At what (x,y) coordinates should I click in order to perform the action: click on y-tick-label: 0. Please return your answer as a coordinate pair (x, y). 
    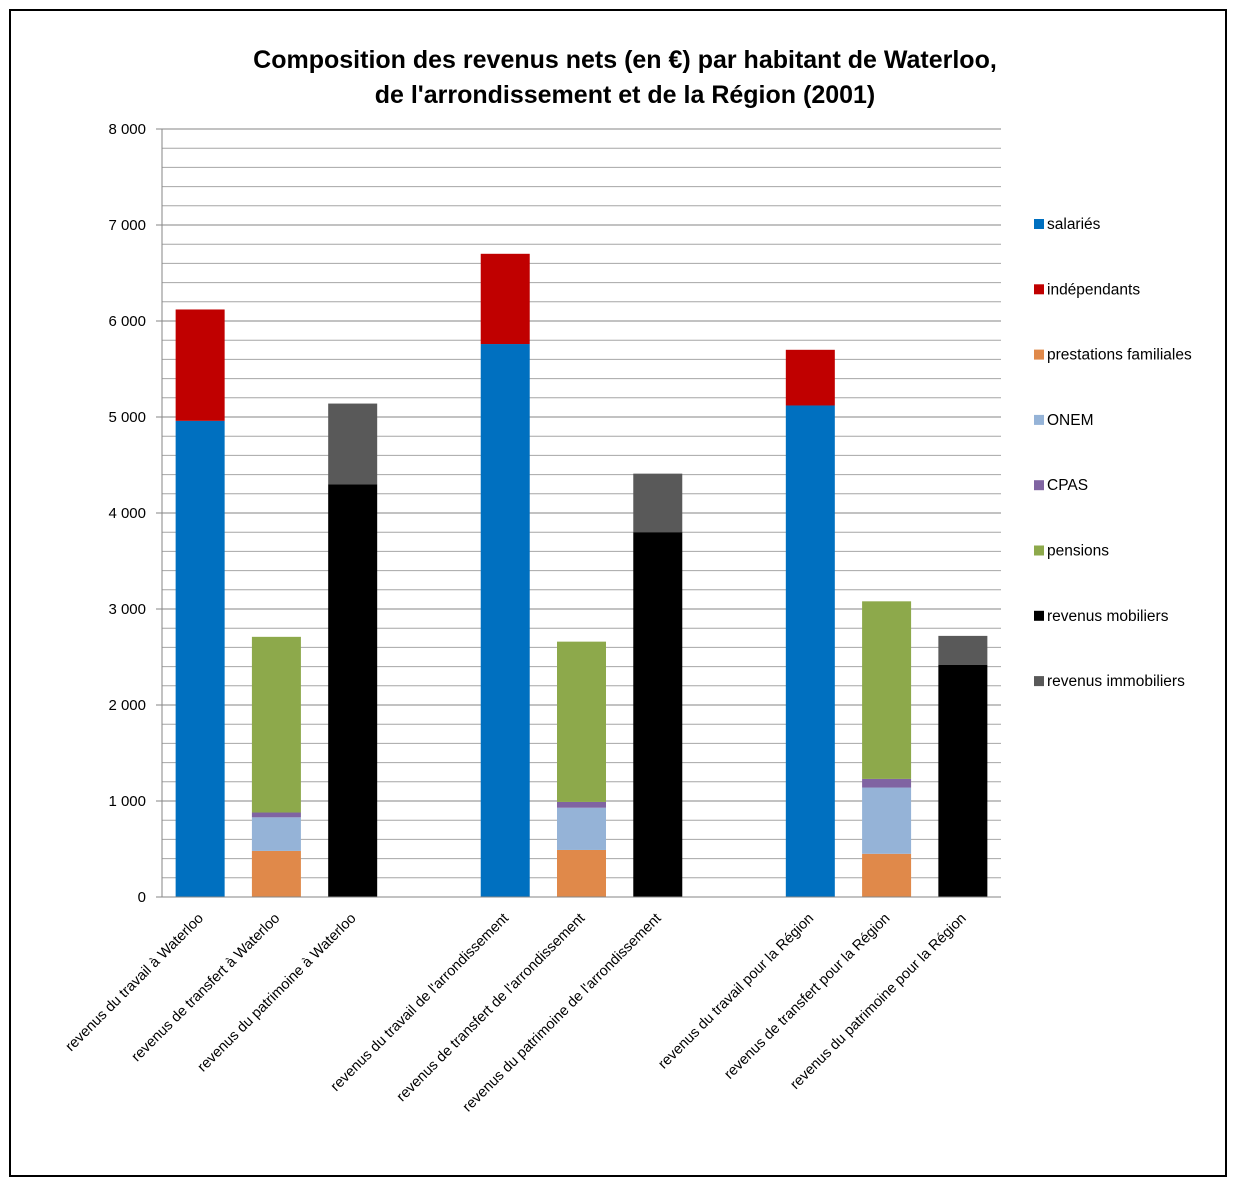
    Looking at the image, I should click on (142, 897).